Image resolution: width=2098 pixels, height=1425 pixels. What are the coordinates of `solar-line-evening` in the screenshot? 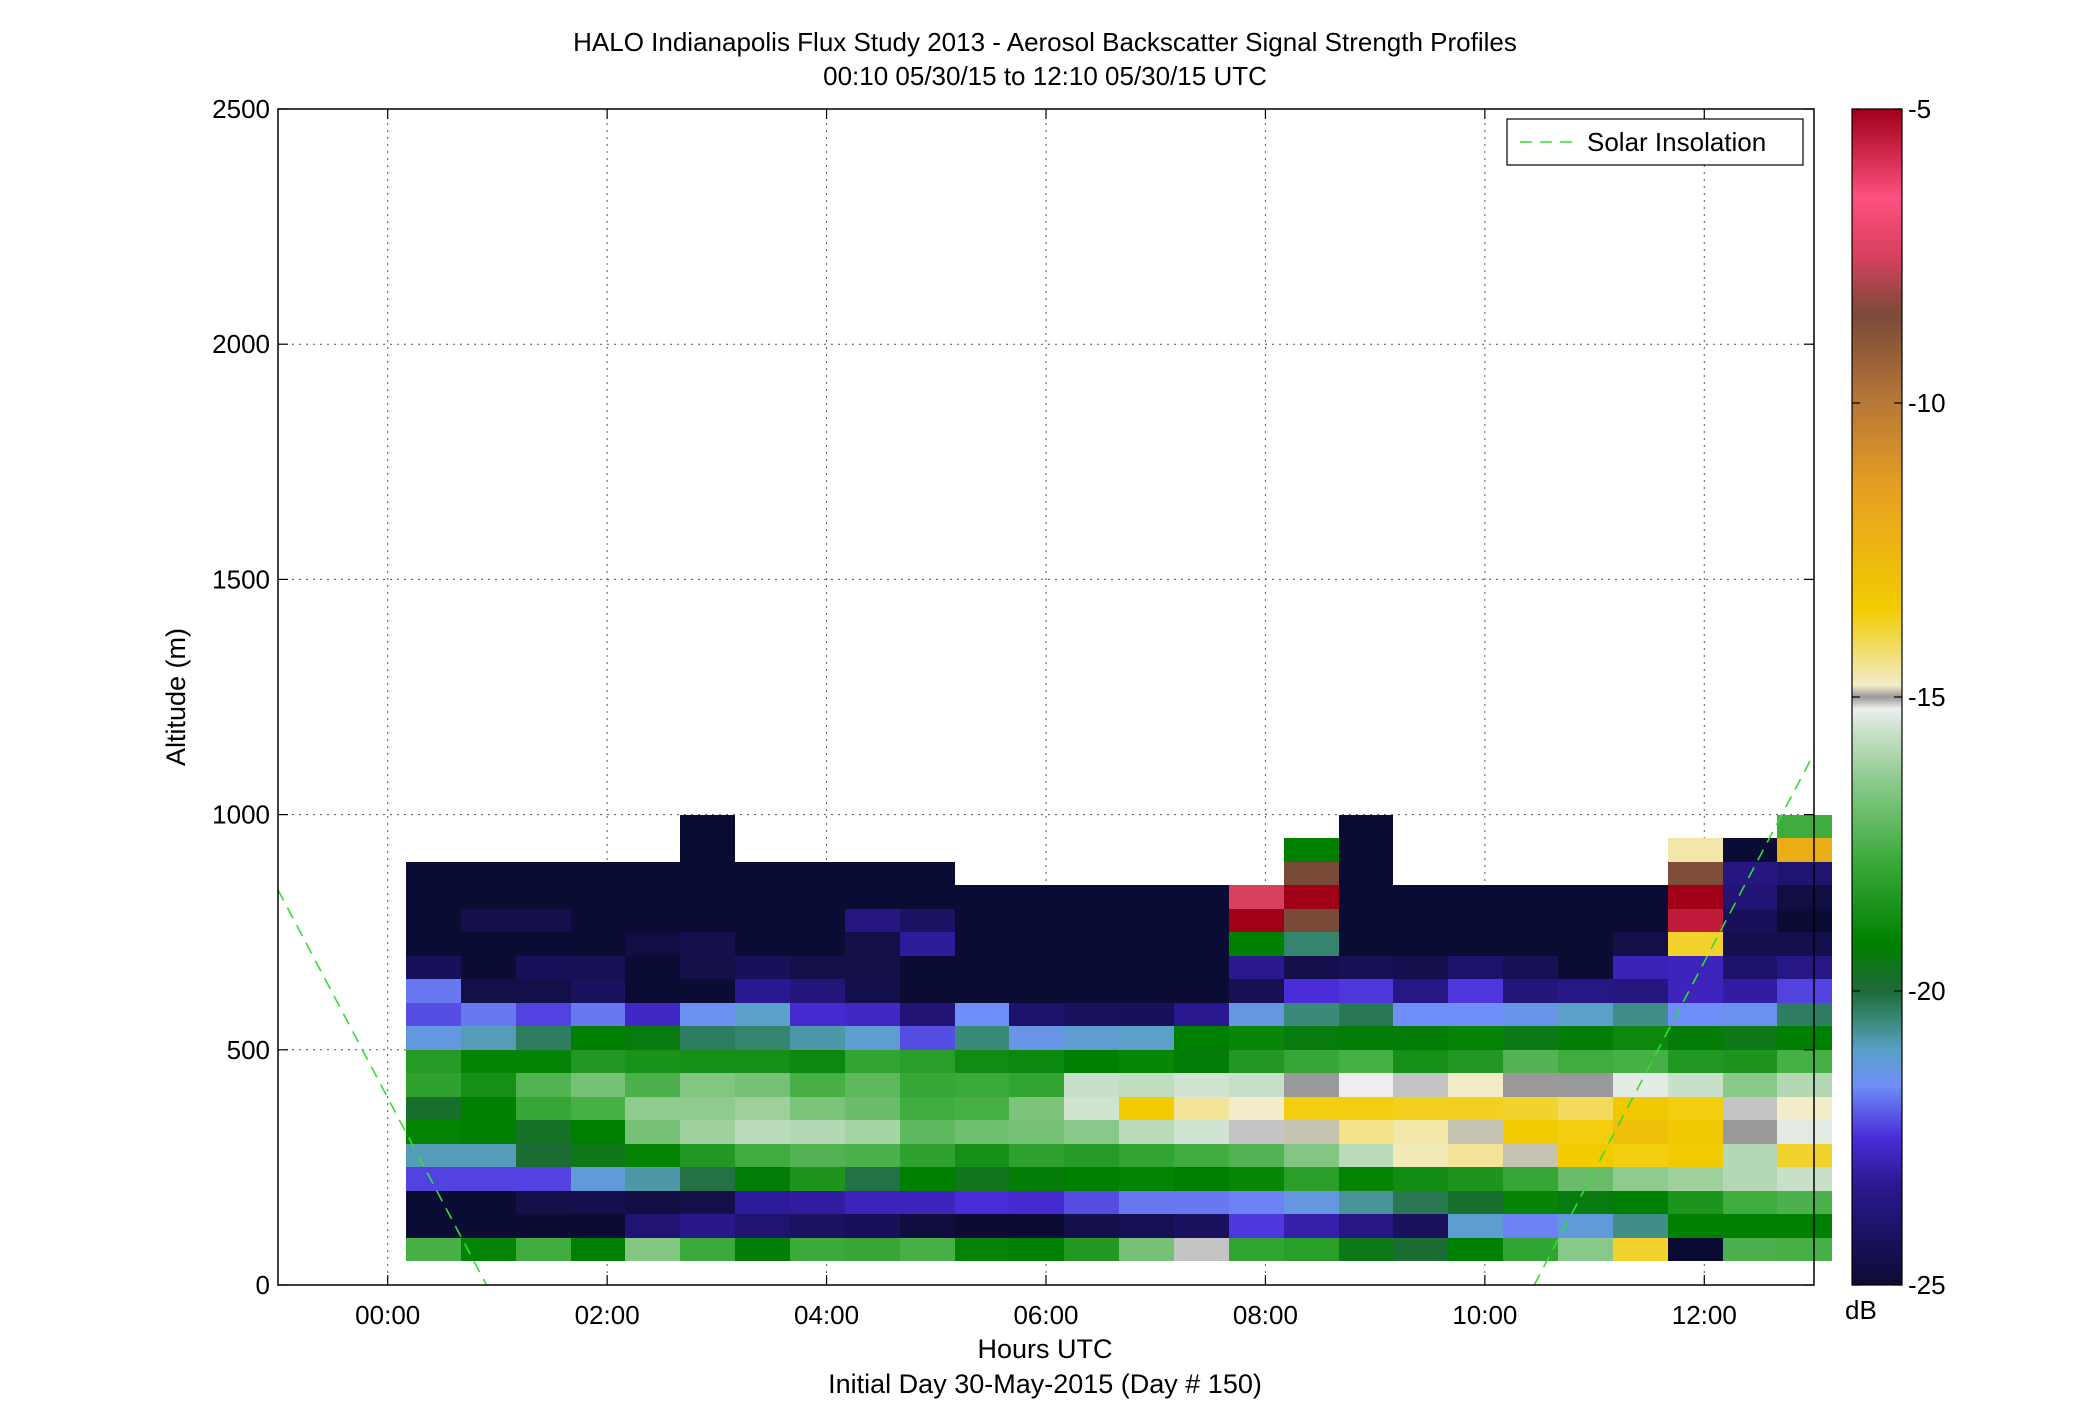 It's located at (1674, 1019).